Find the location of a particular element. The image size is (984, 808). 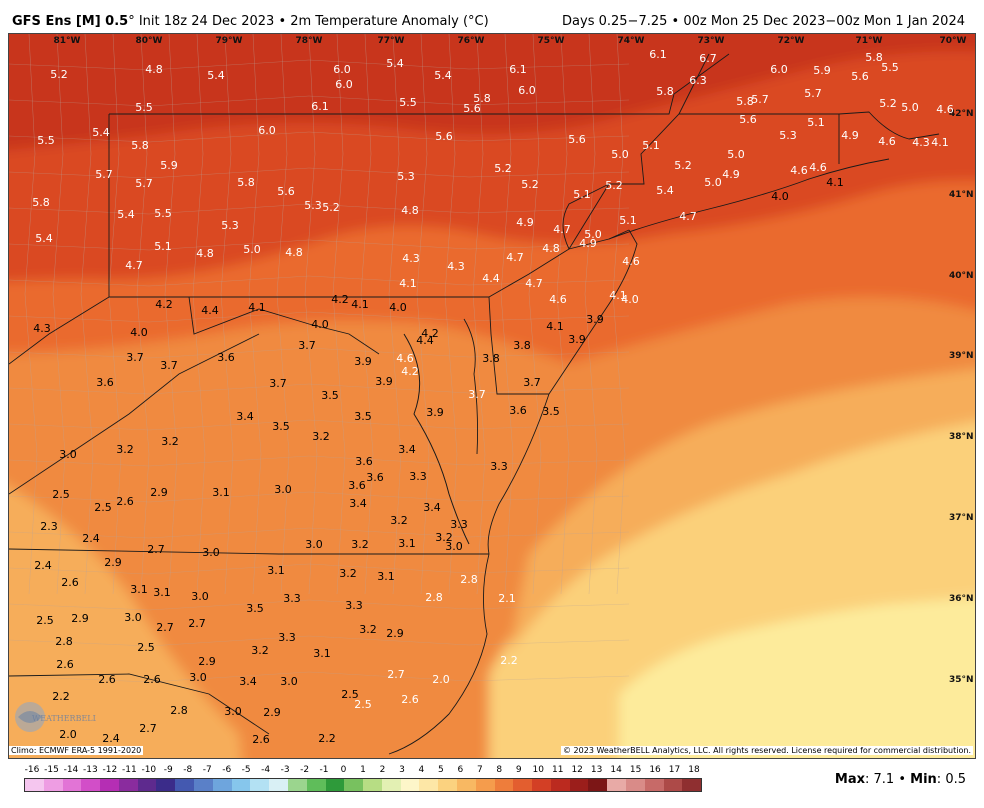

anomaly-value-label: 5.1 is located at coordinates (582, 194).